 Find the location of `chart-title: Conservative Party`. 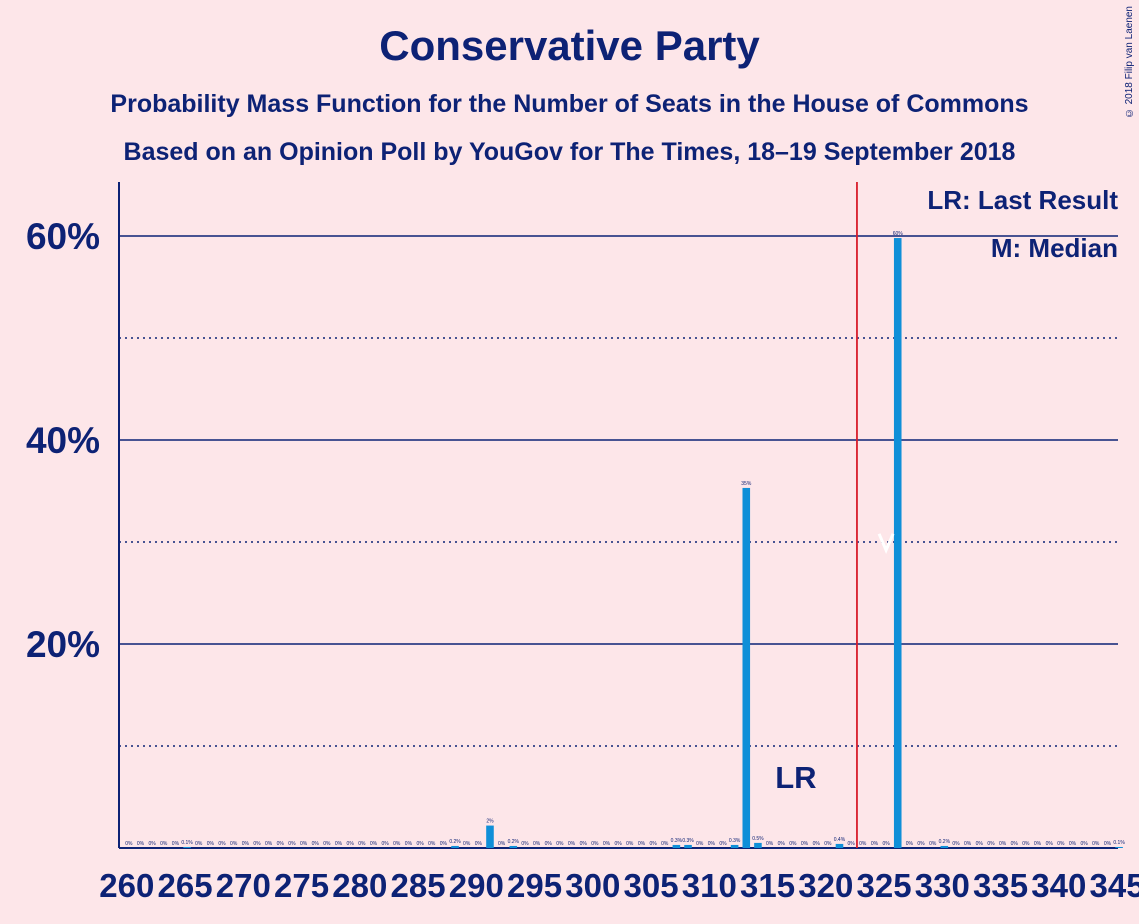

chart-title: Conservative Party is located at coordinates (569, 45).